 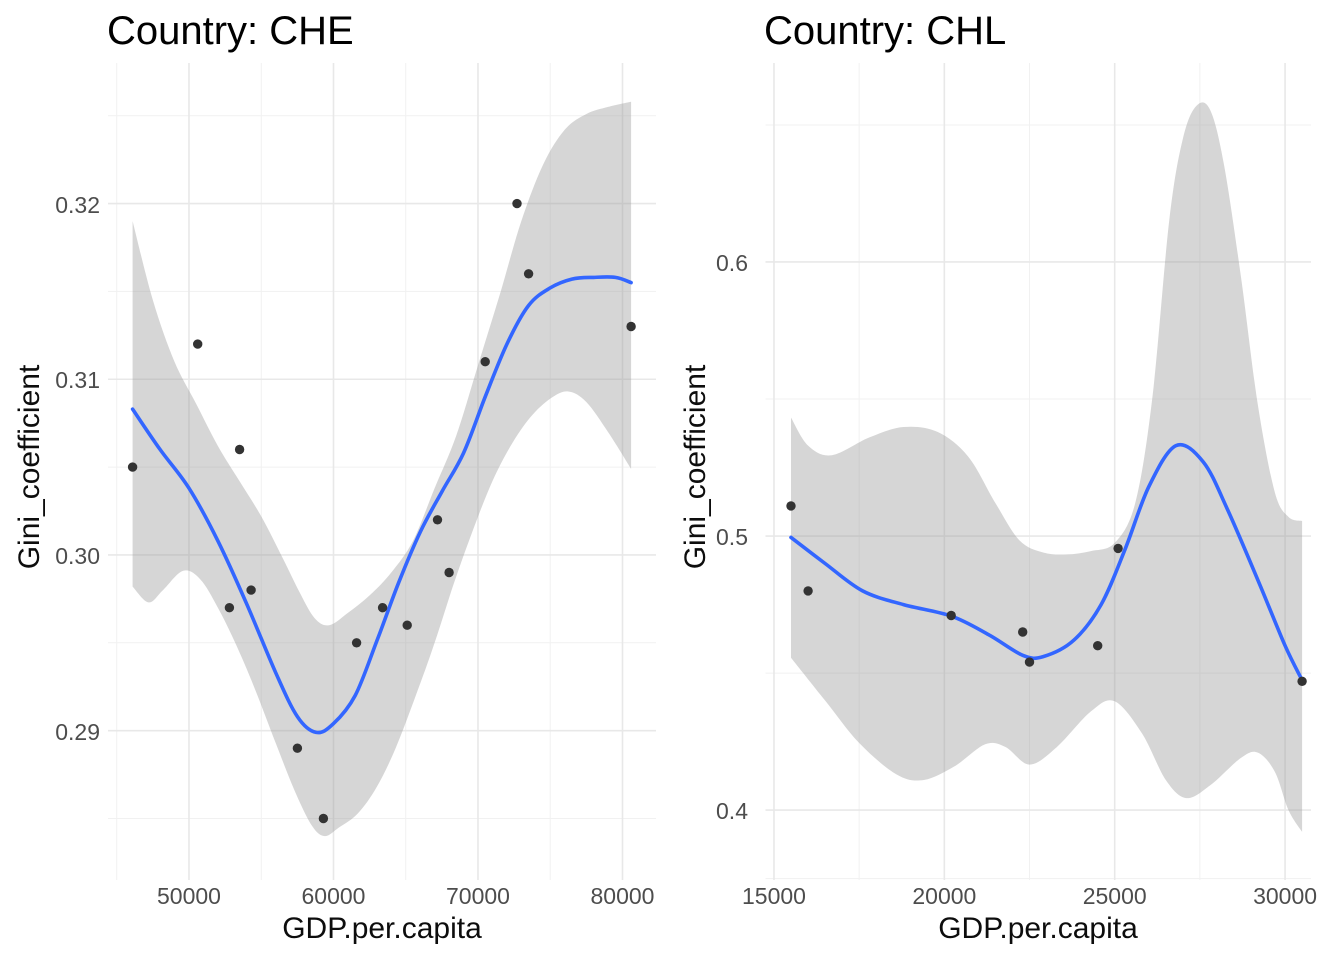 What do you see at coordinates (732, 262) in the screenshot?
I see `y-tick-label: 0.6` at bounding box center [732, 262].